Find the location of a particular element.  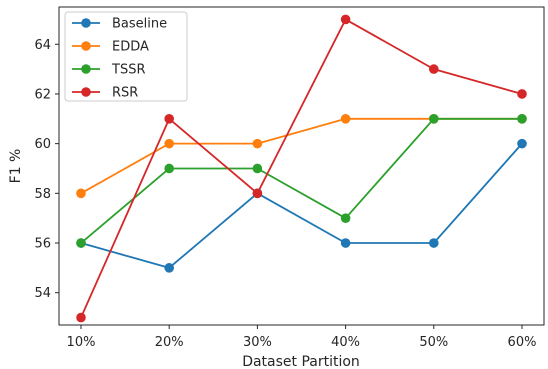

legend-swatch-marker-edda is located at coordinates (86, 46).